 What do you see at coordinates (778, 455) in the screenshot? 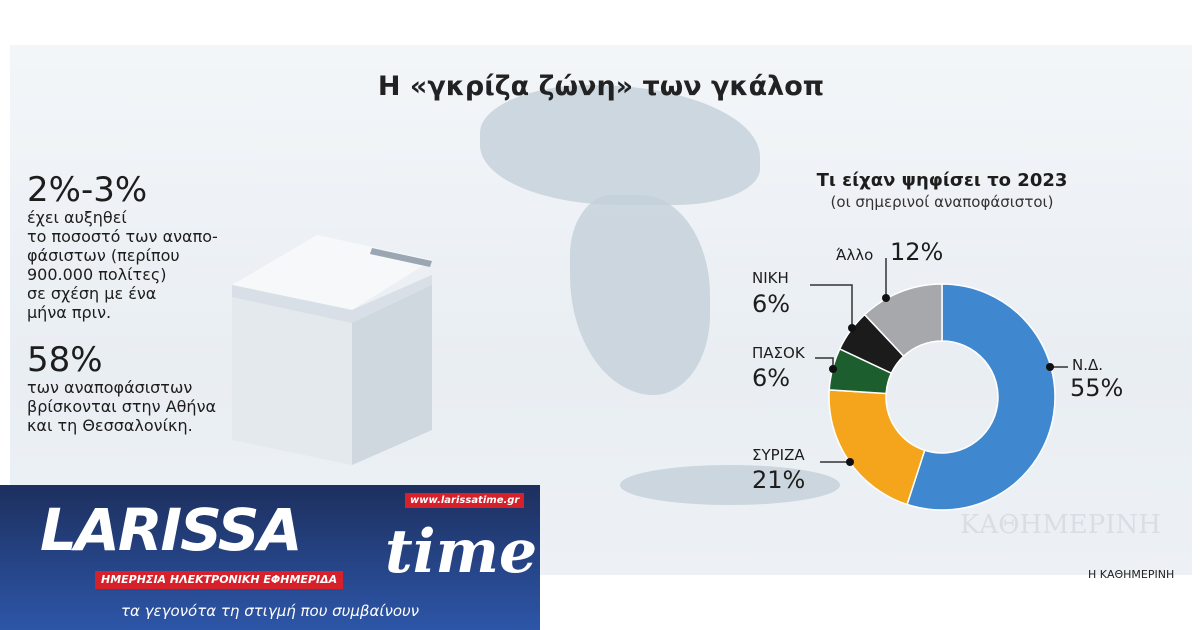
I see `label-syriza: ΣΥΡΙΖΑ` at bounding box center [778, 455].